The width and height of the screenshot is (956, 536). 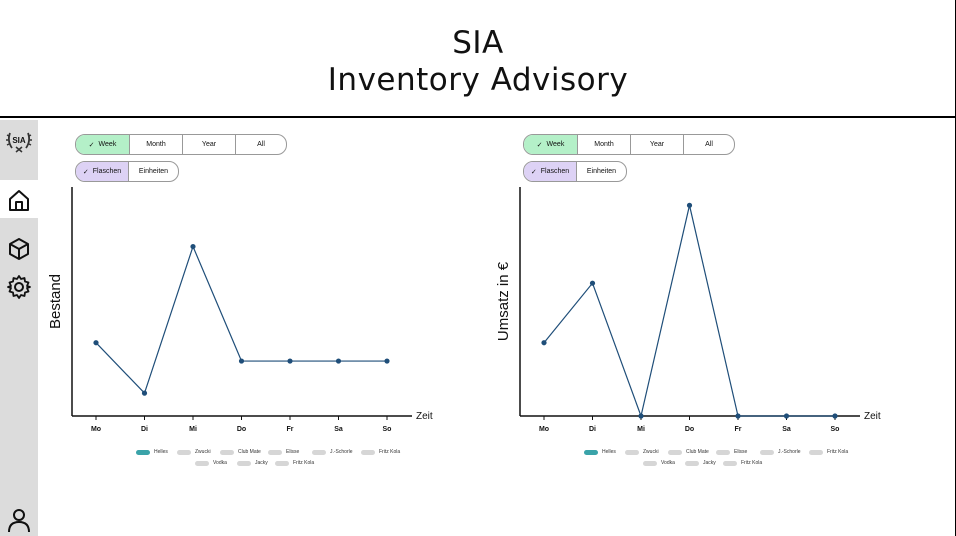 I want to click on logo-text: SIA, so click(x=19, y=140).